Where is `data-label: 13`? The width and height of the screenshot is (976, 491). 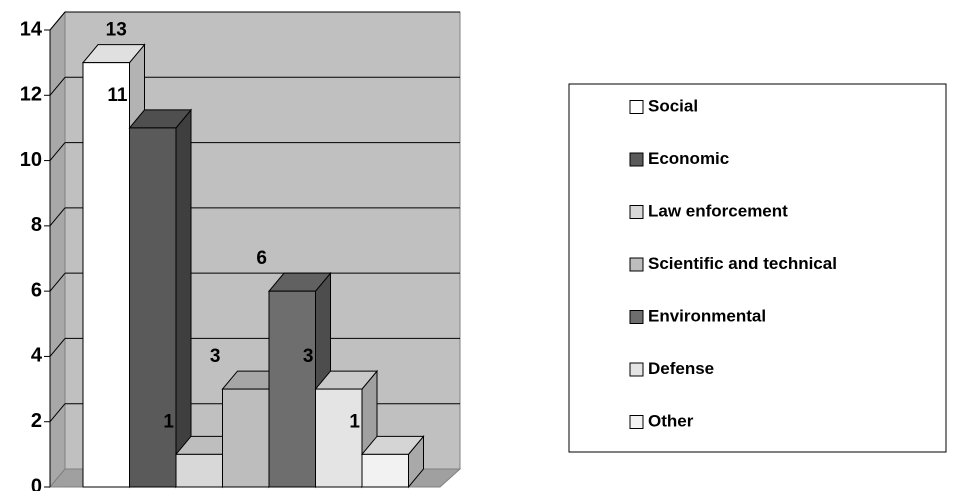 data-label: 13 is located at coordinates (116, 30).